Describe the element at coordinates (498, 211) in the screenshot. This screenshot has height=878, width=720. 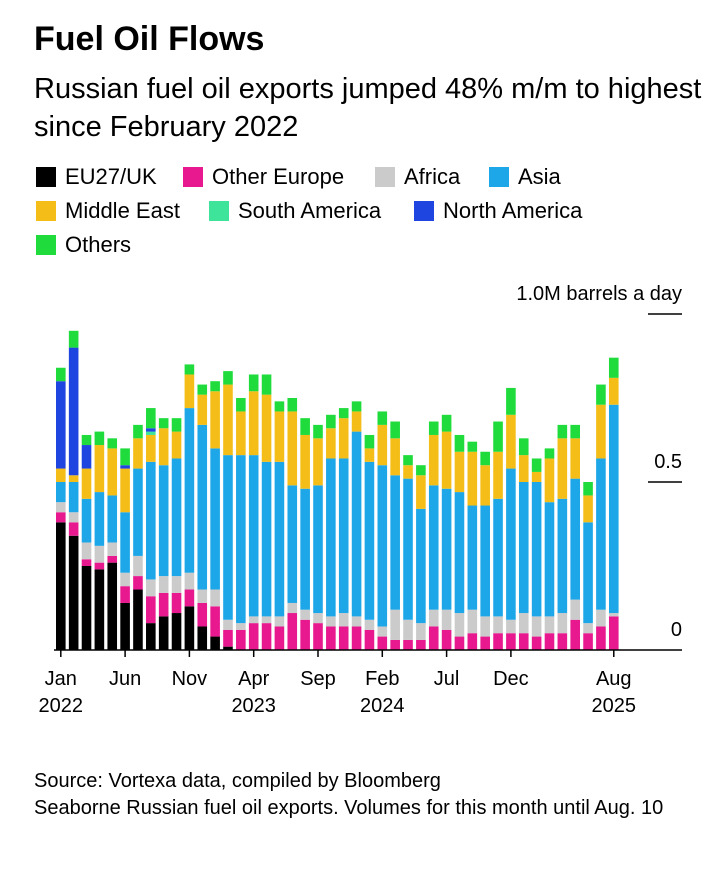
I see `legend-item-north-america: North America` at that location.